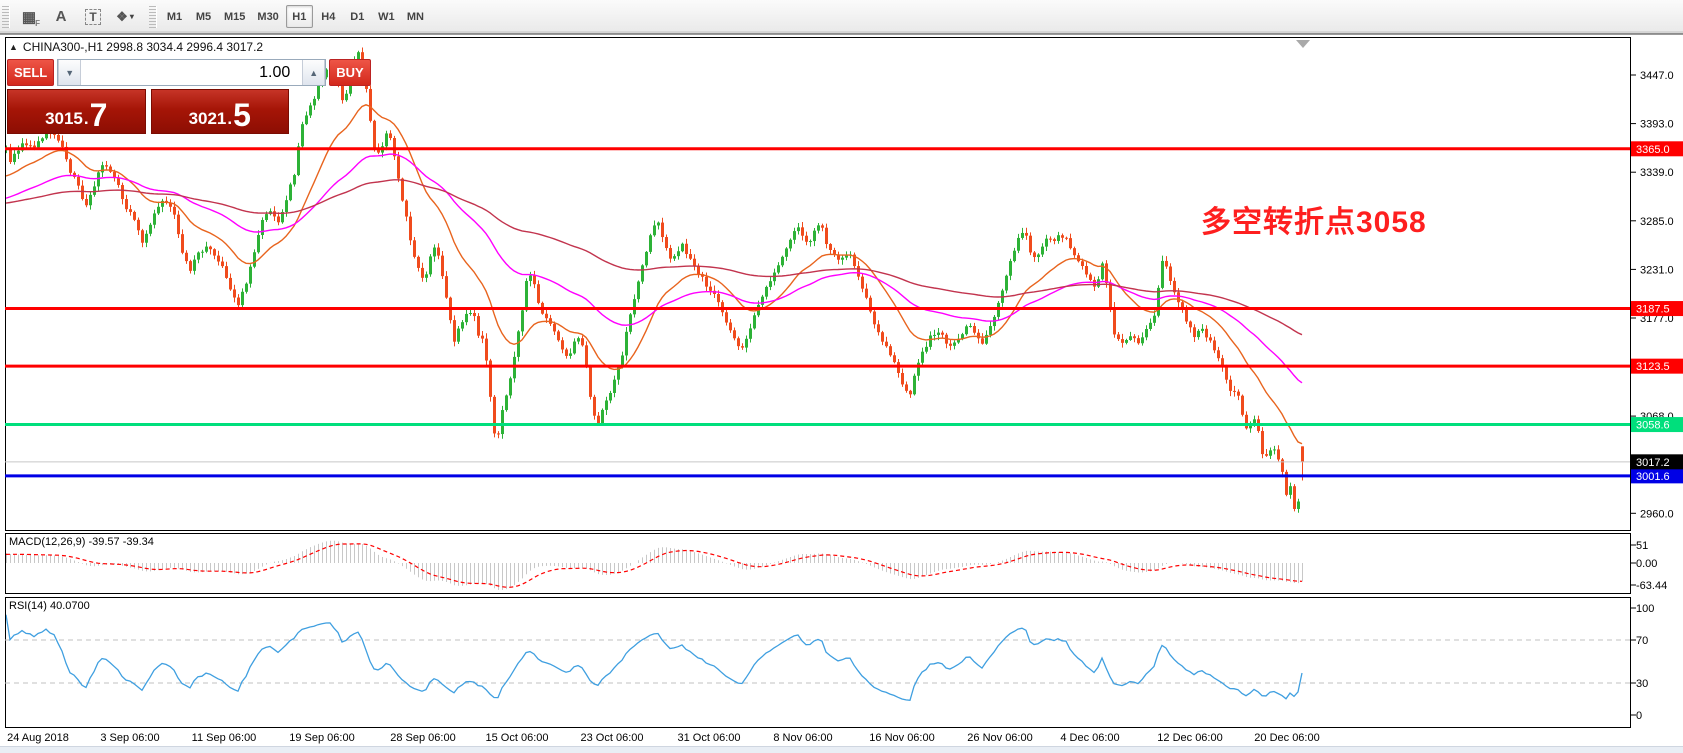  I want to click on sell-button: SELL, so click(31, 72).